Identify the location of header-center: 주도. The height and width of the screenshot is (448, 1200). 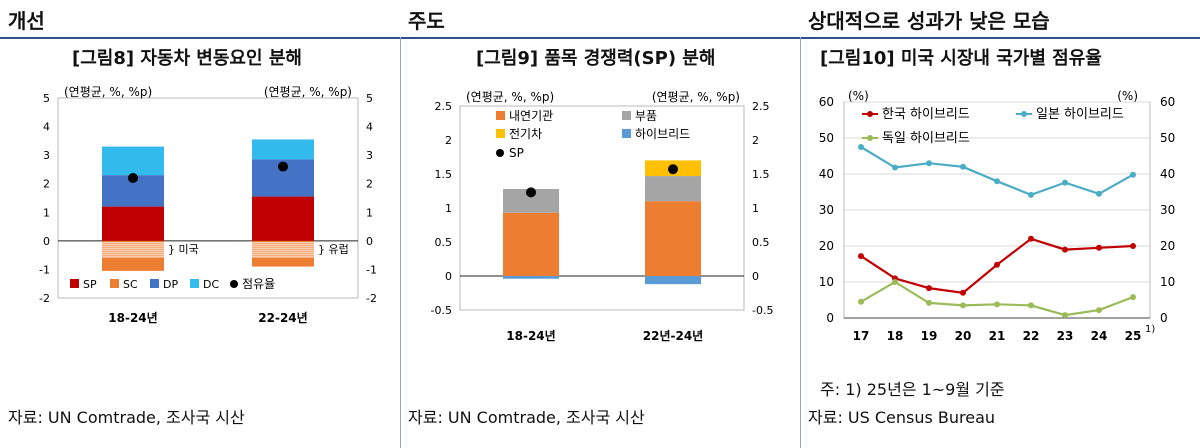
(426, 21).